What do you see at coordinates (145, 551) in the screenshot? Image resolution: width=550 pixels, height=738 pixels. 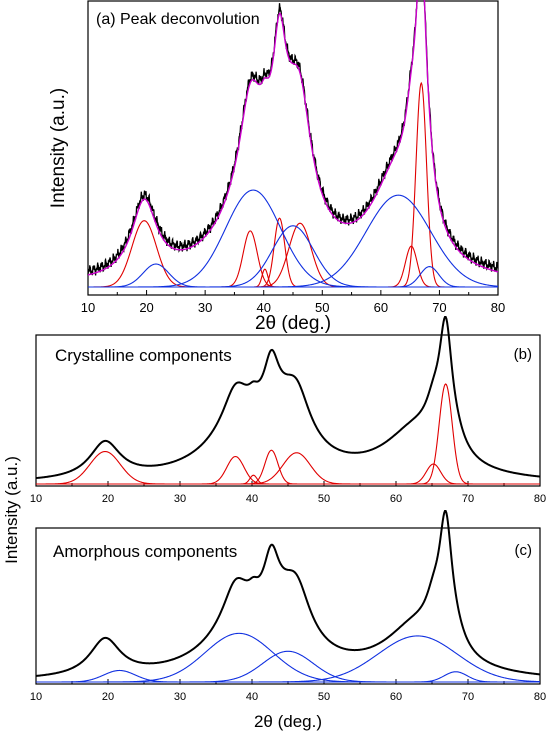 I see `panel-c-title: Amorphous components` at bounding box center [145, 551].